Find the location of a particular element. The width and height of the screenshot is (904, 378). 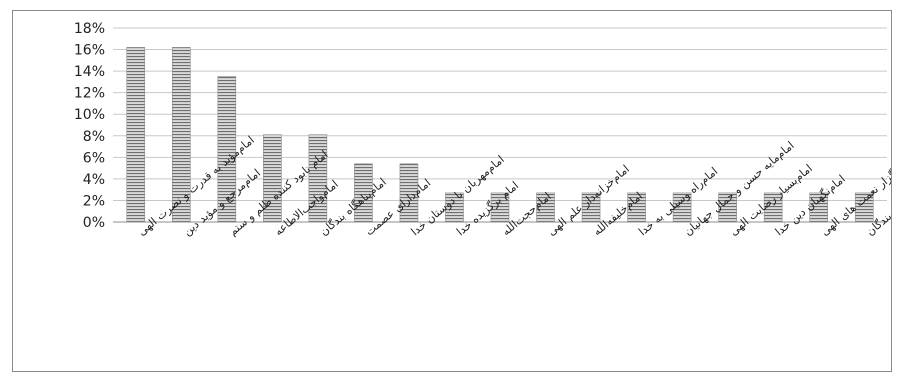

y-tick-label: 12% is located at coordinates (89, 94).